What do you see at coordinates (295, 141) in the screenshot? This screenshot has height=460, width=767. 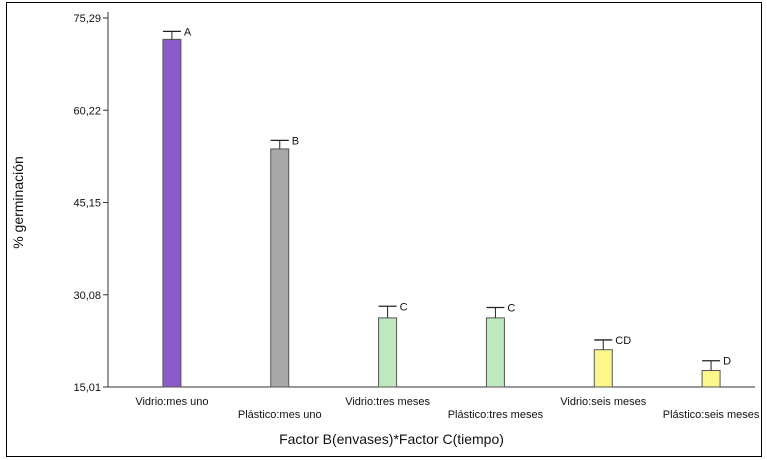 I see `group-label: B` at bounding box center [295, 141].